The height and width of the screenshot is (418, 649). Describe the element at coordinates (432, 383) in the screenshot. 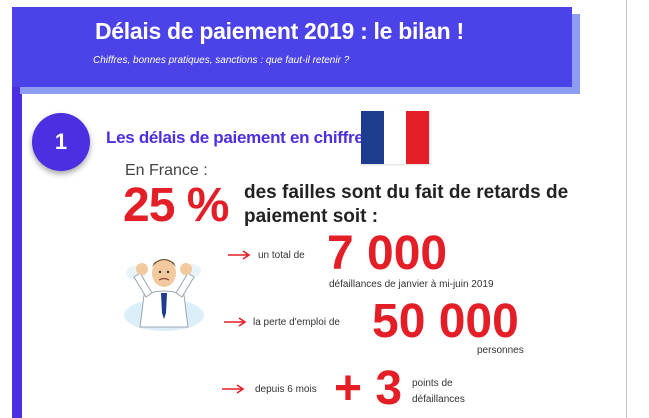

I see `stat-caption-line1: points de` at that location.